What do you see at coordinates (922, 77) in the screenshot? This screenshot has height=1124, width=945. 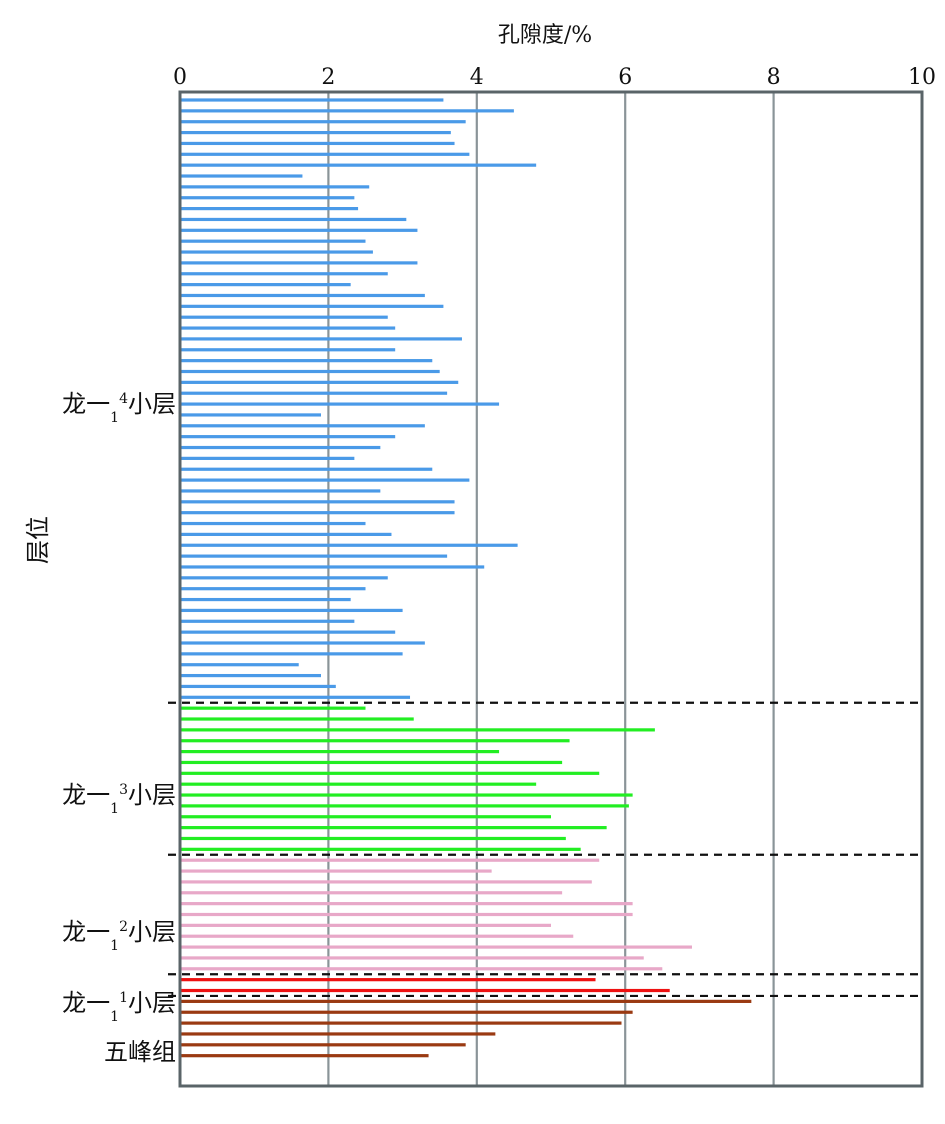 I see `x-tick-label: 10` at bounding box center [922, 77].